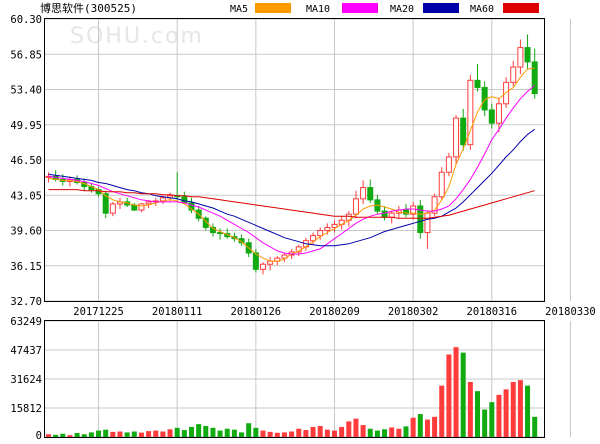 Image resolution: width=600 pixels, height=444 pixels. Describe the element at coordinates (334, 312) in the screenshot. I see `date-x-tick-label: 20180209` at that location.